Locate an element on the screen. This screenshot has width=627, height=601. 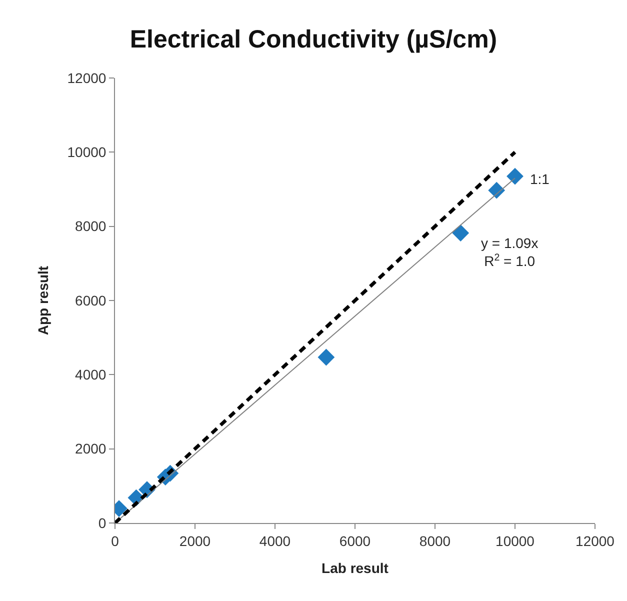
x-tick-label: 6000 is located at coordinates (355, 540).